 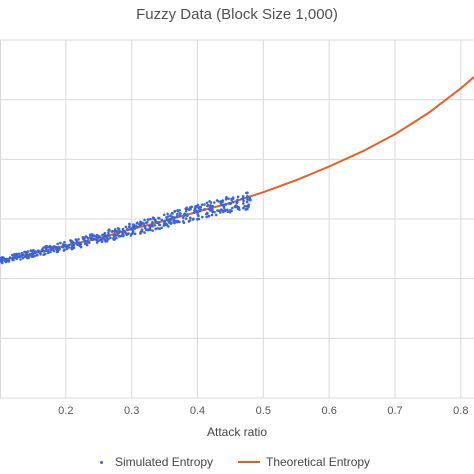 I want to click on legend-marker-theoretical, so click(x=249, y=462).